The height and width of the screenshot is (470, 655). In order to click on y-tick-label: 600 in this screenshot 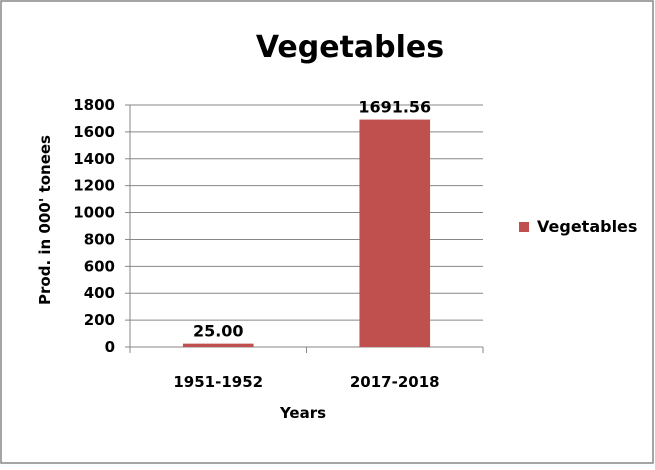, I will do `click(99, 266)`.